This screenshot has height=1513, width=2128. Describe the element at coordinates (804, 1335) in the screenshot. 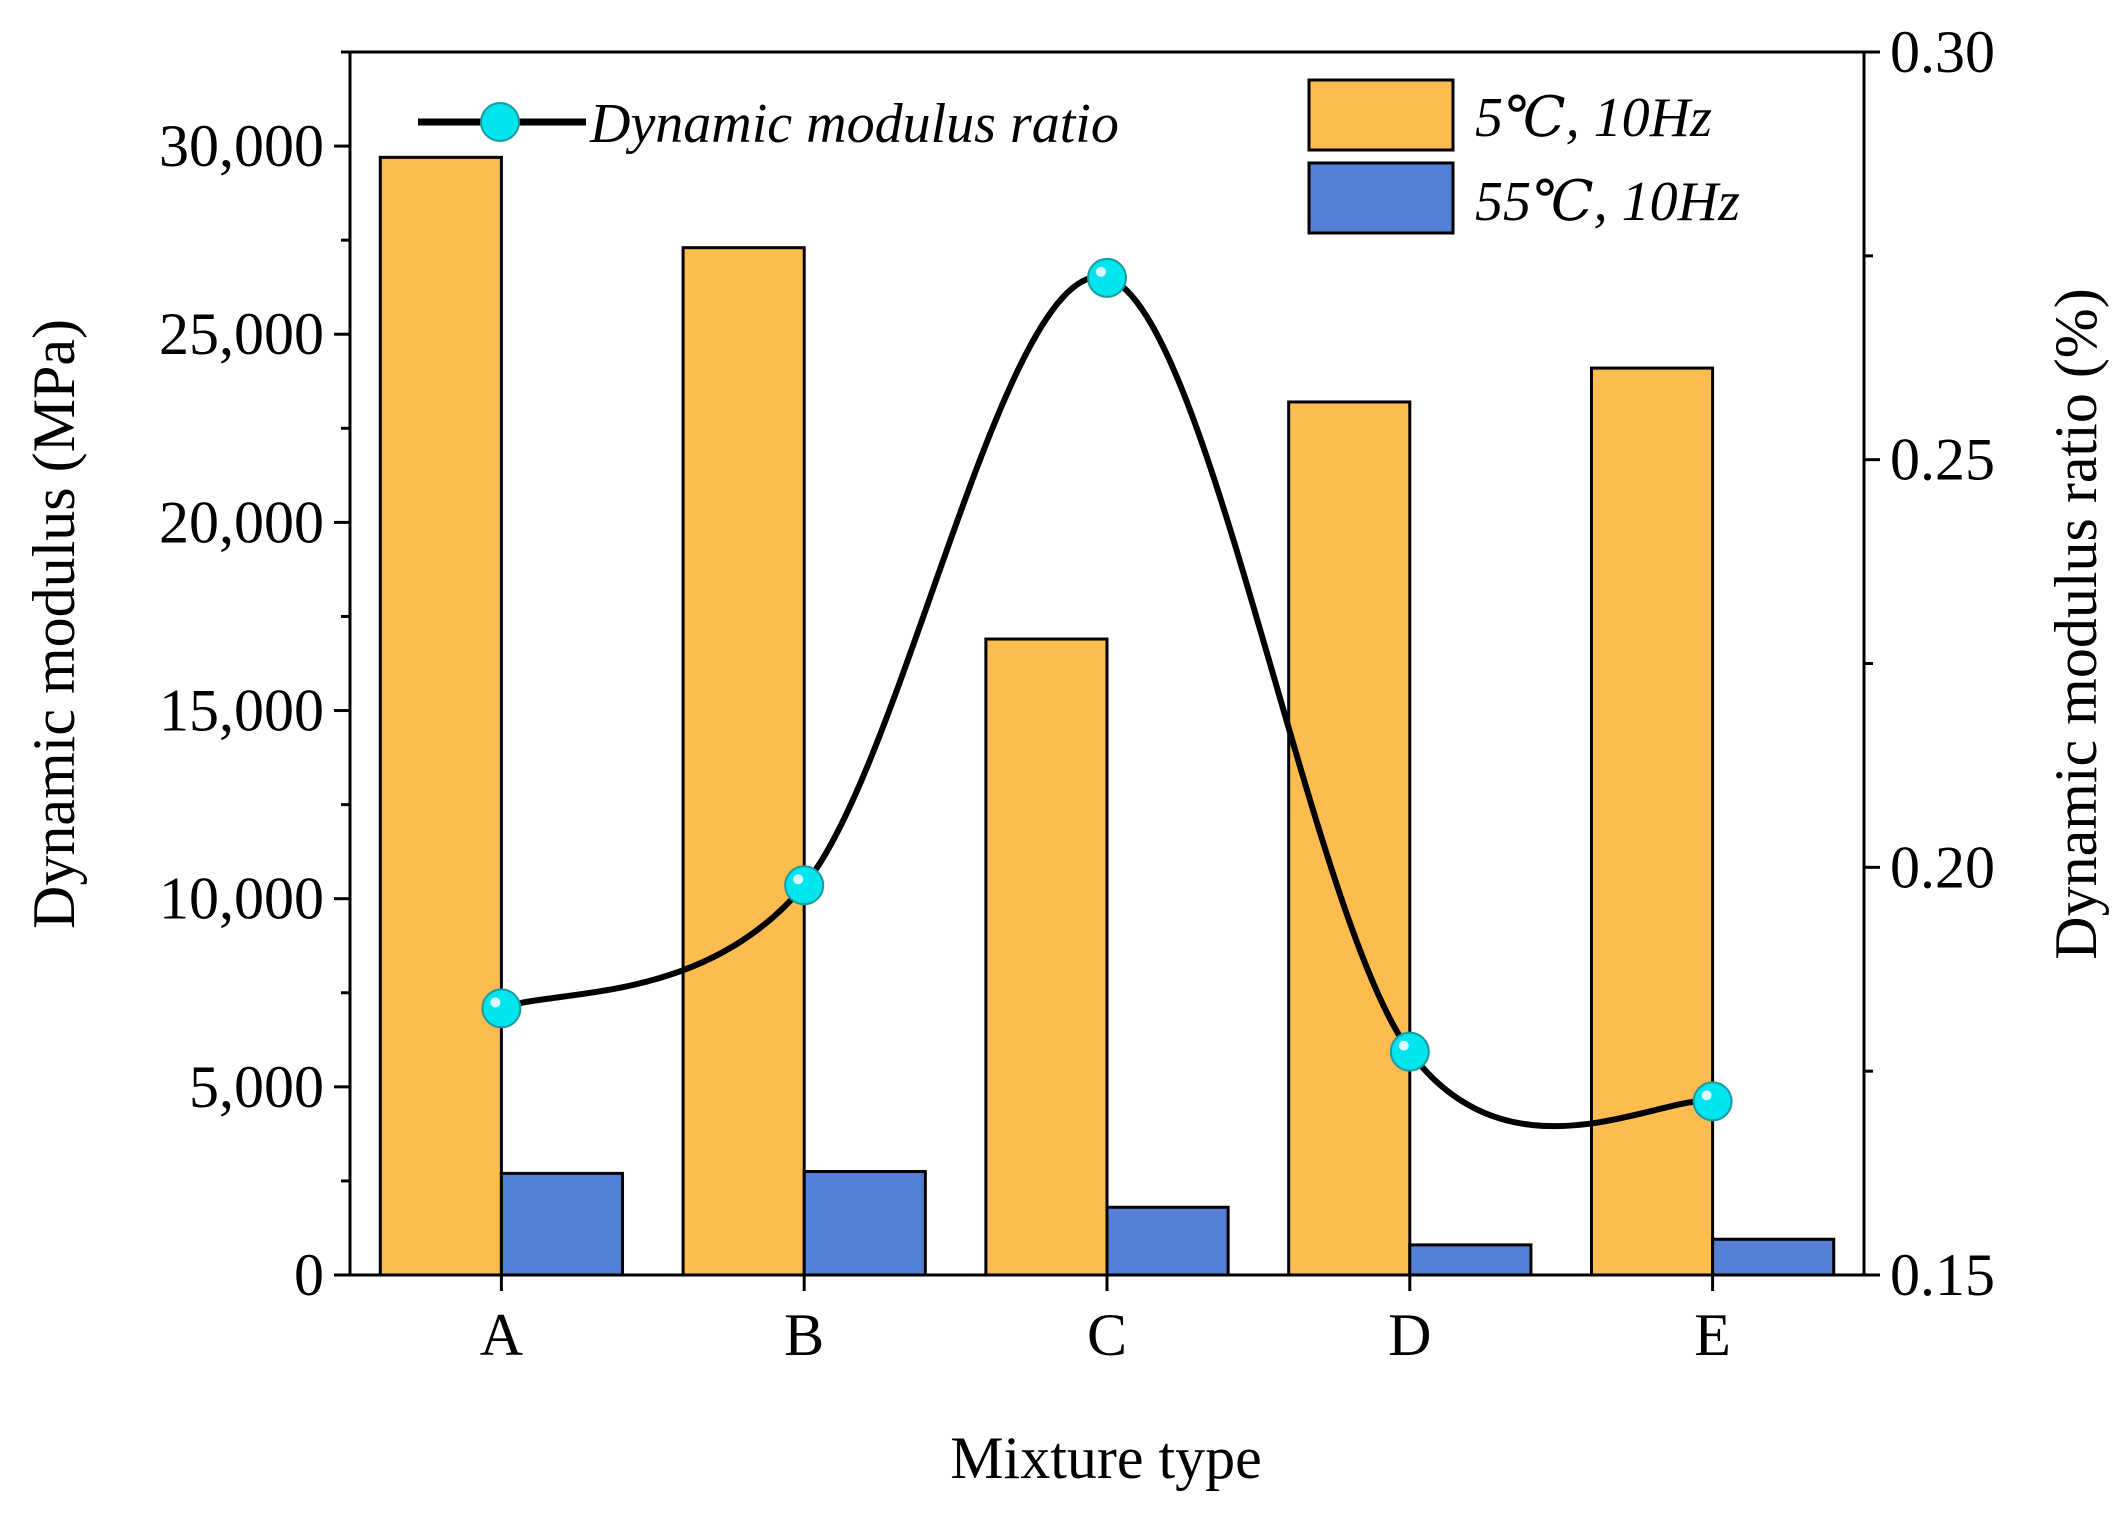

I see `x-tick-label-b: B` at that location.